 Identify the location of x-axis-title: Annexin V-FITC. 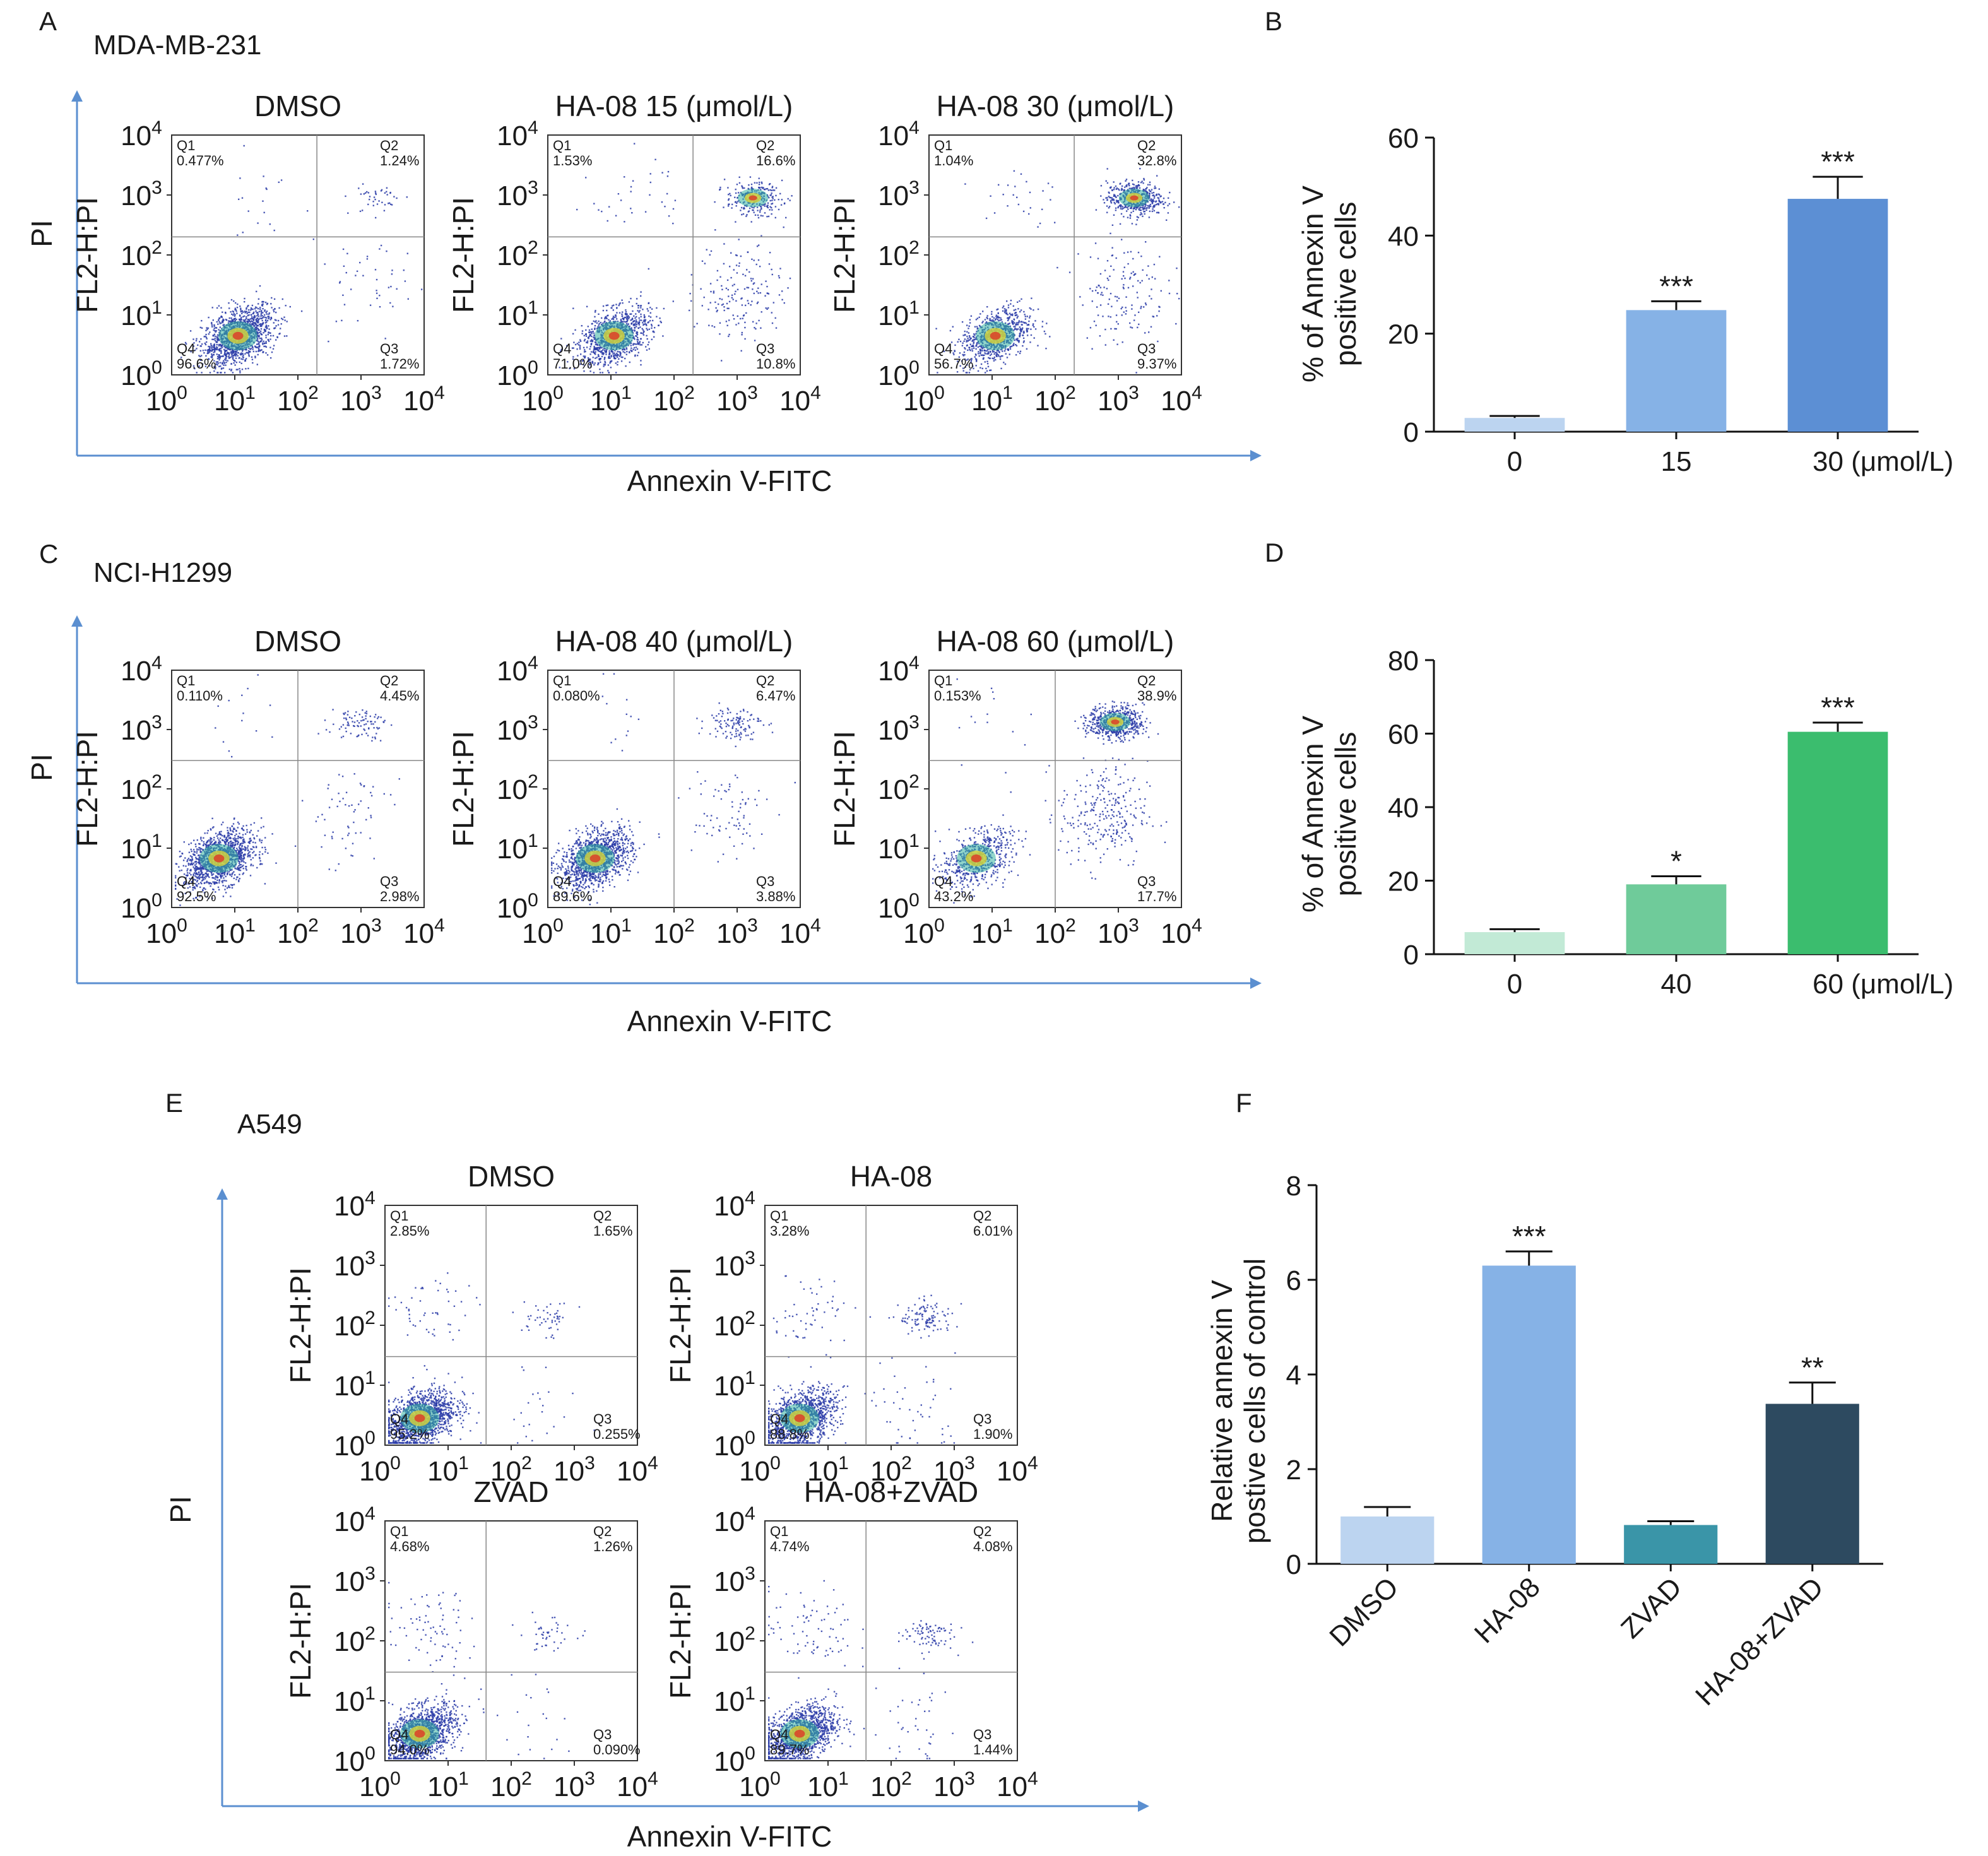
(729, 1021).